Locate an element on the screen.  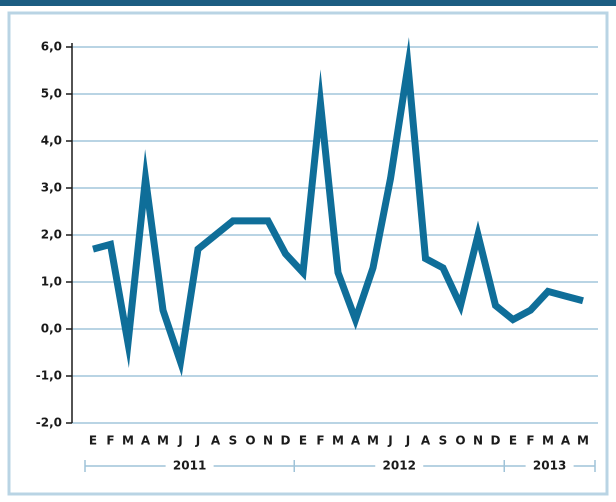
y-tick-label: -2,0 is located at coordinates (49, 423).